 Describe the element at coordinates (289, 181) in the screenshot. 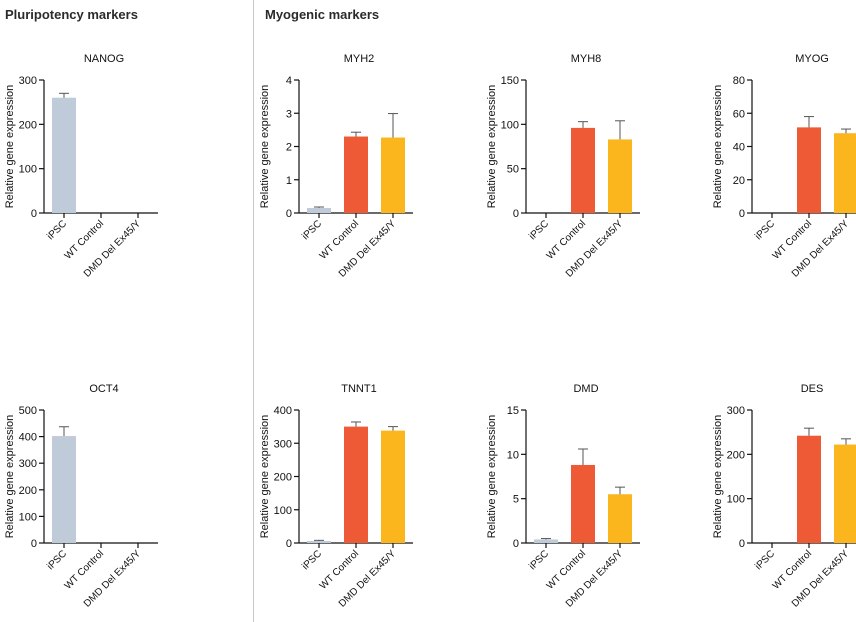

I see `y-tick-label: 1` at that location.